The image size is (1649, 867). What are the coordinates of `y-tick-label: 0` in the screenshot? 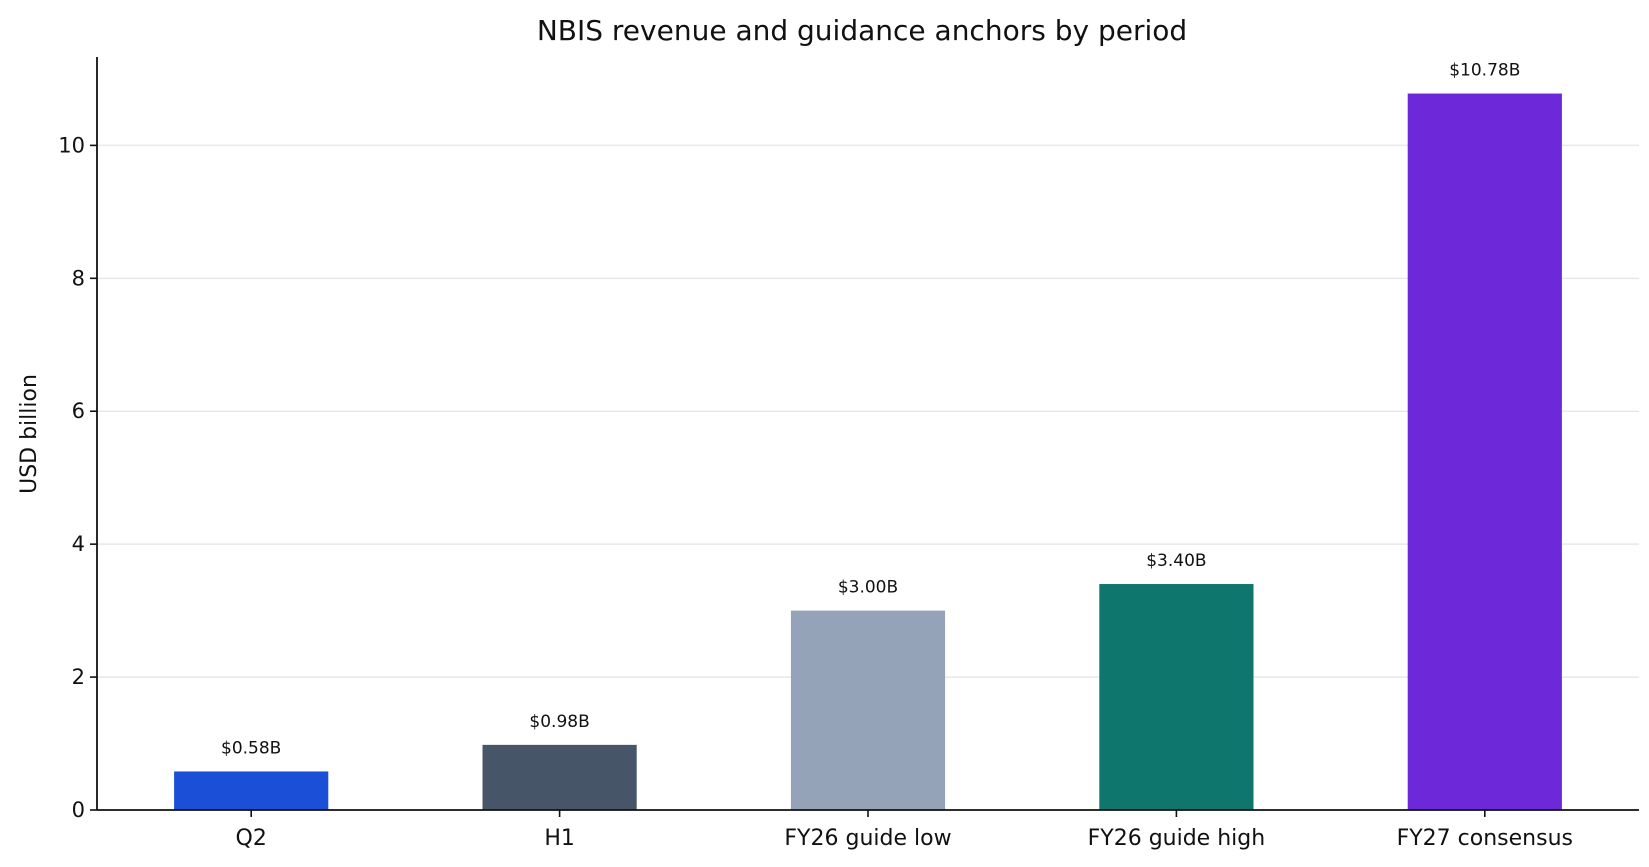 It's located at (78, 810).